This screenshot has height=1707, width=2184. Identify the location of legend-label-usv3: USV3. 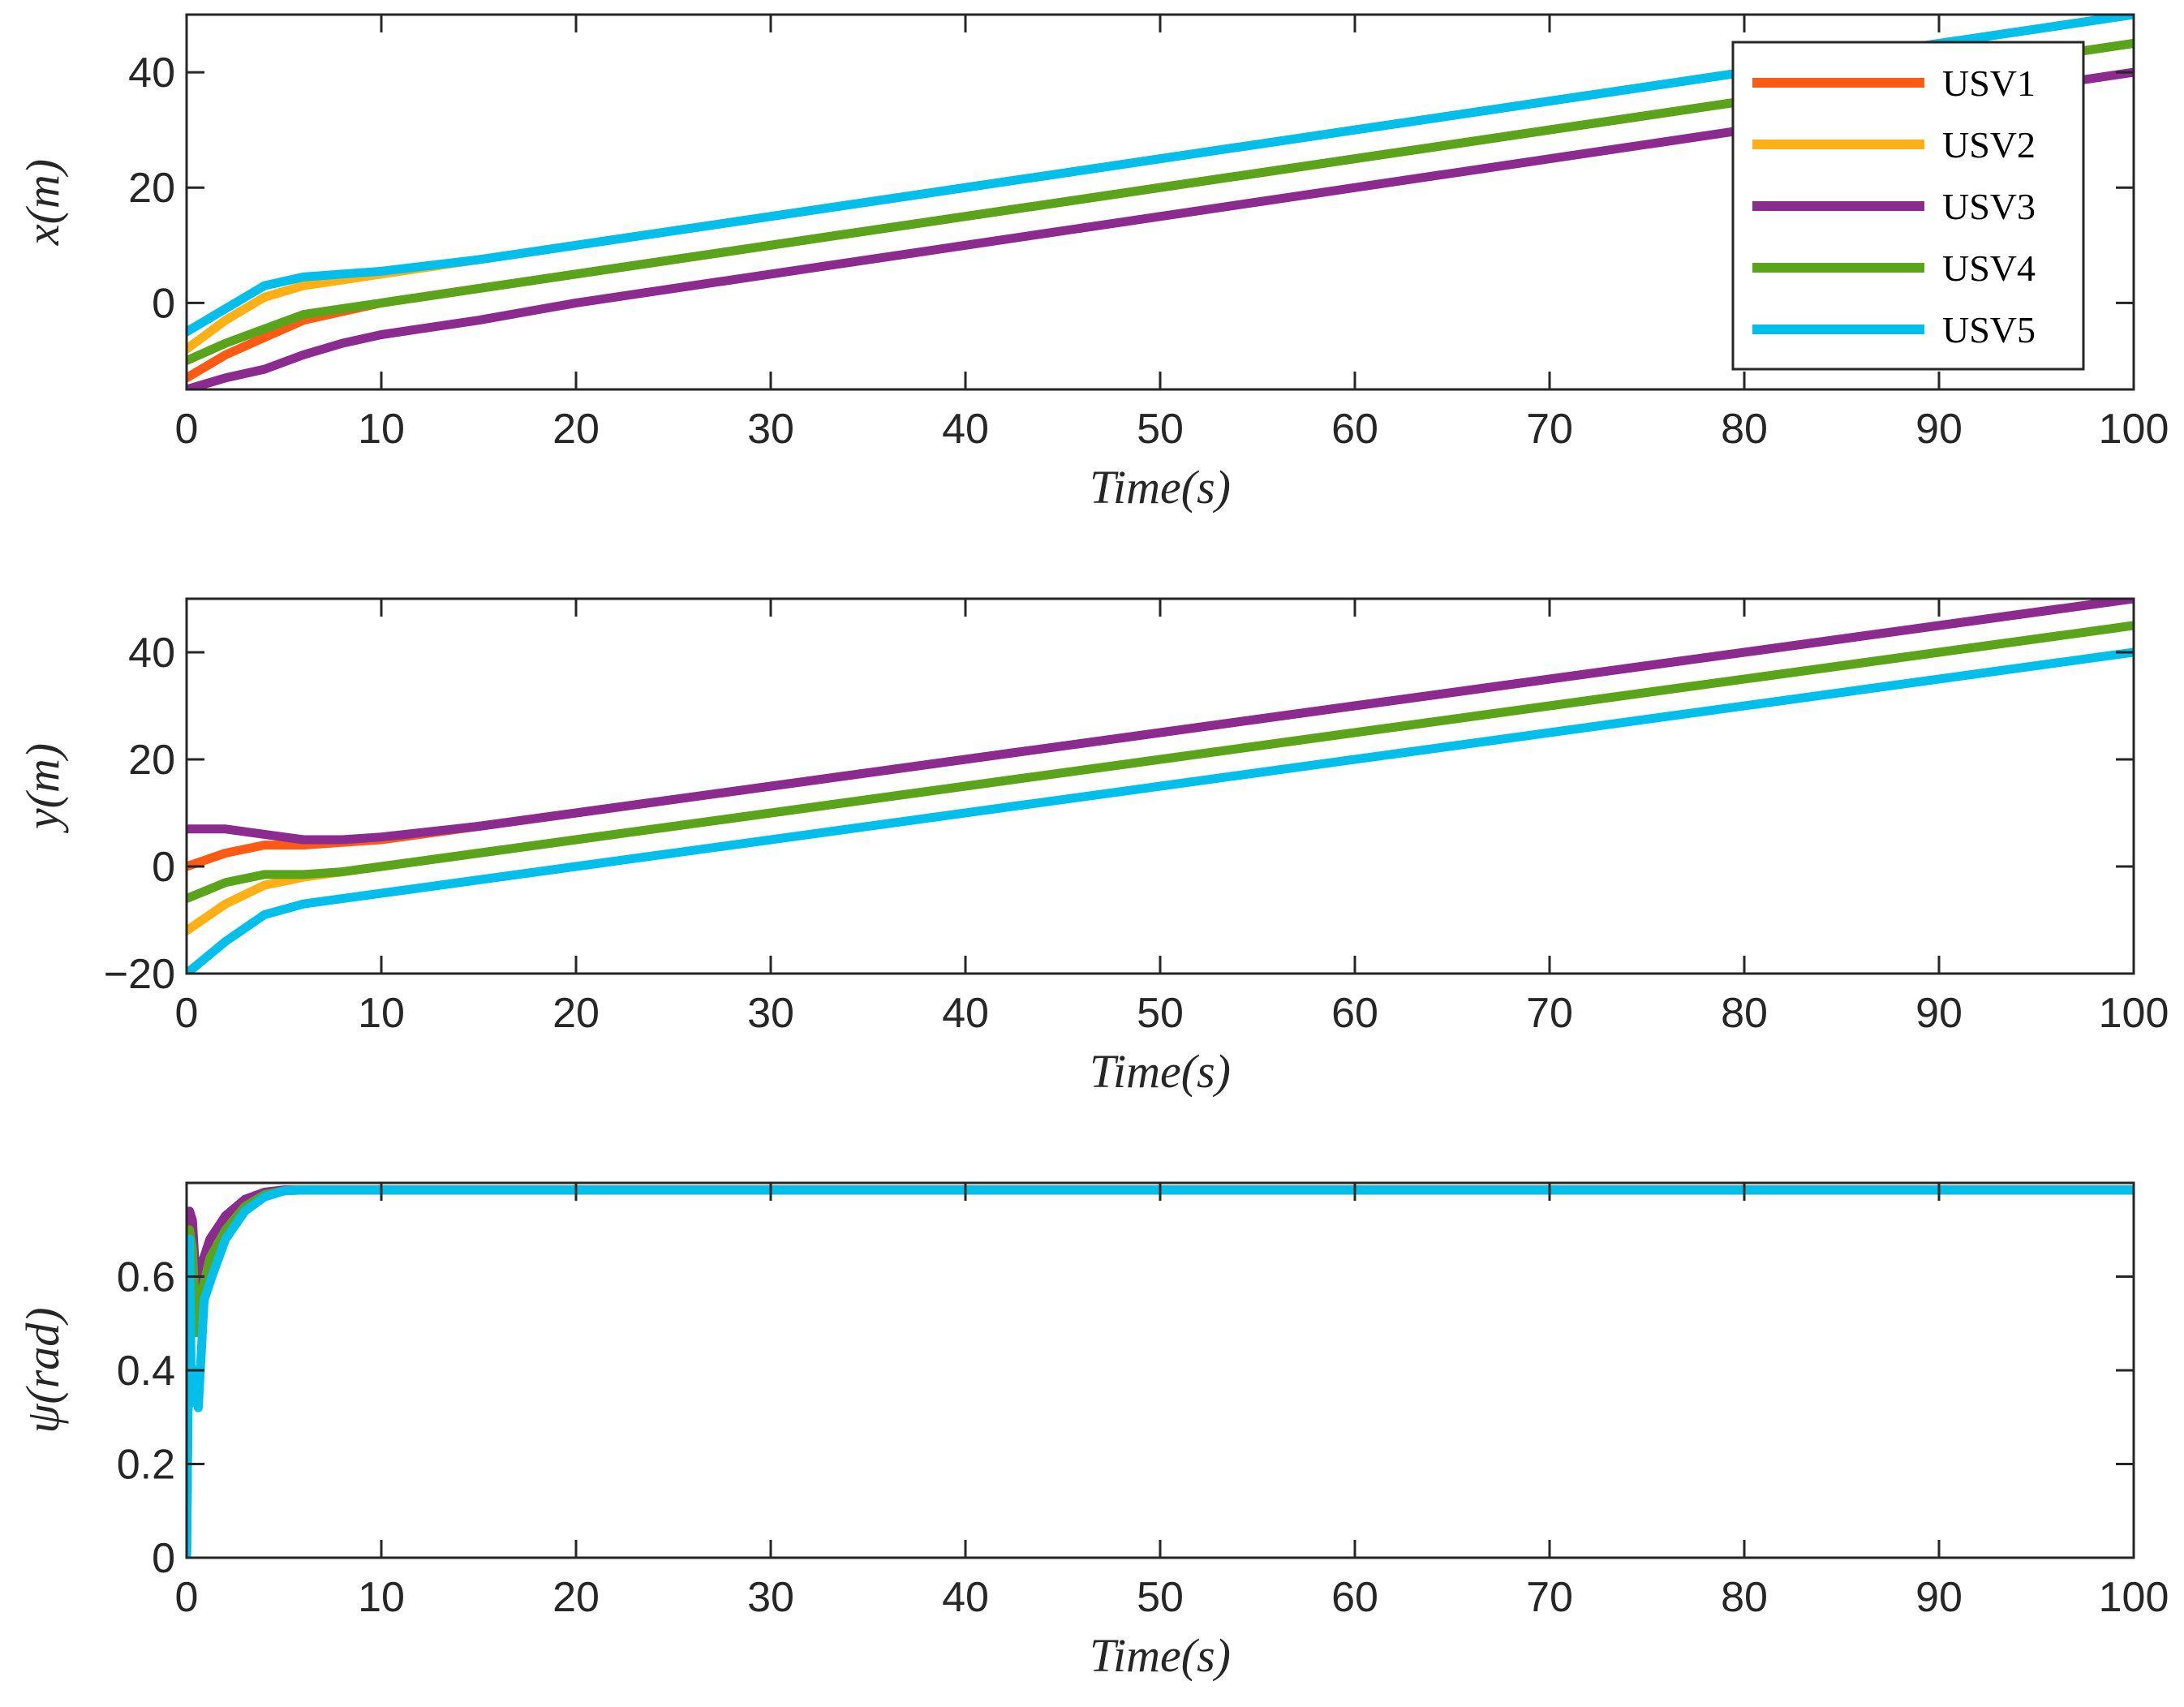
(1989, 206).